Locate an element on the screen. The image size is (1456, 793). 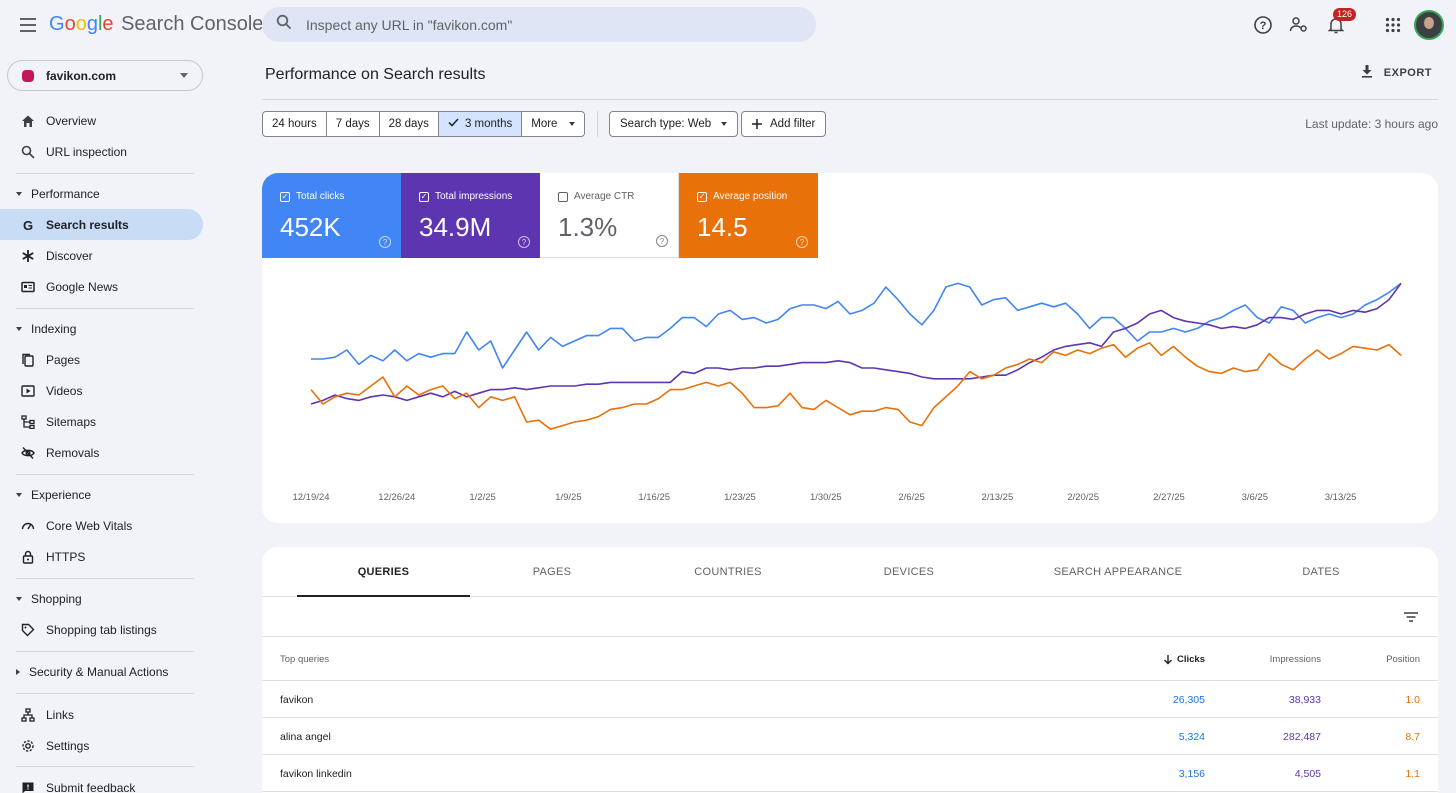
x-tick-label: 1/9/25 is located at coordinates (568, 497).